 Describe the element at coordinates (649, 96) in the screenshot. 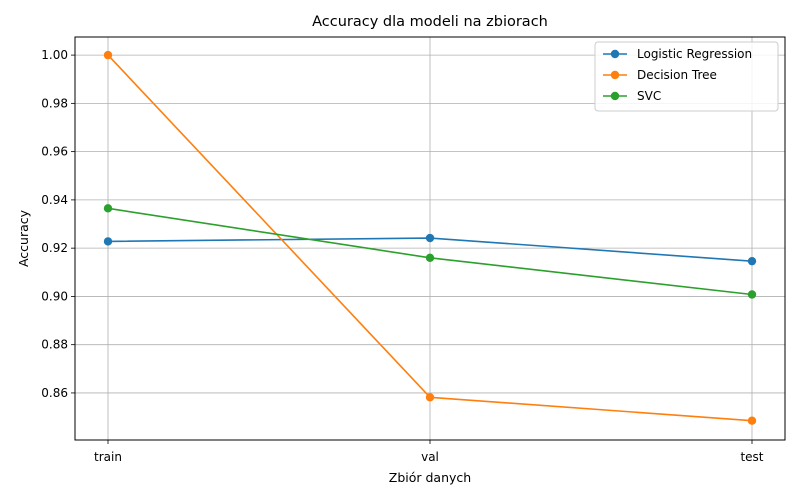

I see `legend-label: SVC` at that location.